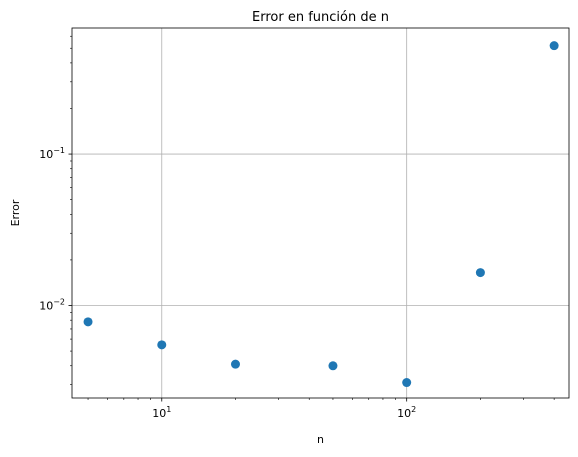  I want to click on x-tick-label: 10², so click(406, 412).